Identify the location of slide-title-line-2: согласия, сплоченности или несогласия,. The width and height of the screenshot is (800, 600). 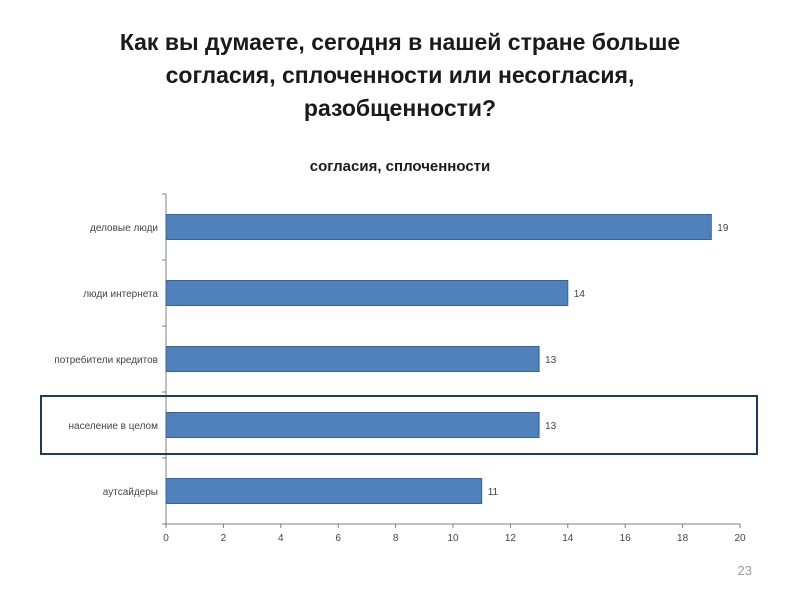
(400, 75).